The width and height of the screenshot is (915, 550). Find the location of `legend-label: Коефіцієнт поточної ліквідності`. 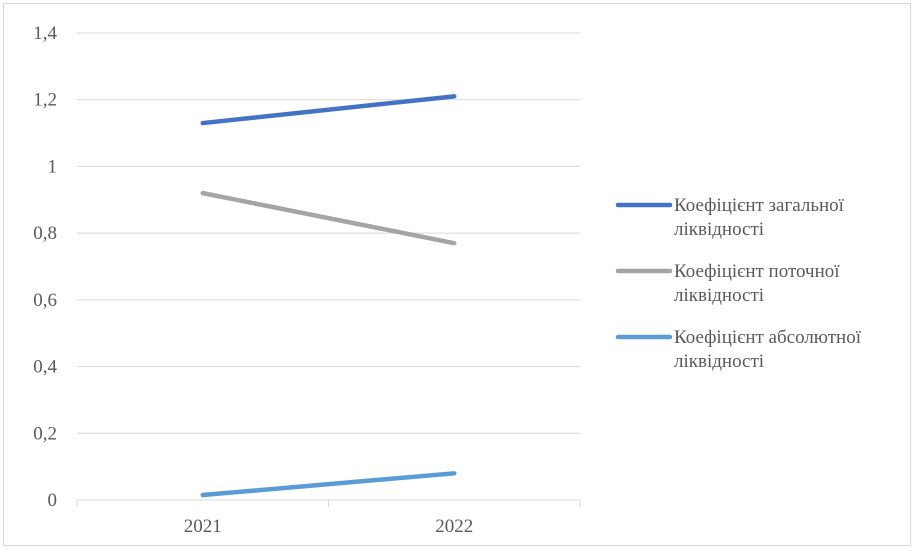

legend-label: Коефіцієнт поточної ліквідності is located at coordinates (757, 283).